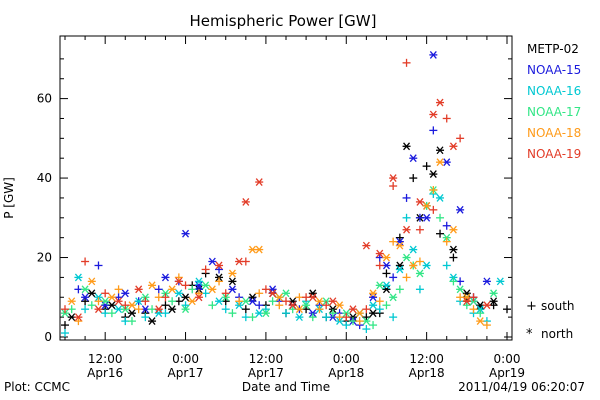  I want to click on legend-entry: NOAA-19, so click(554, 154).